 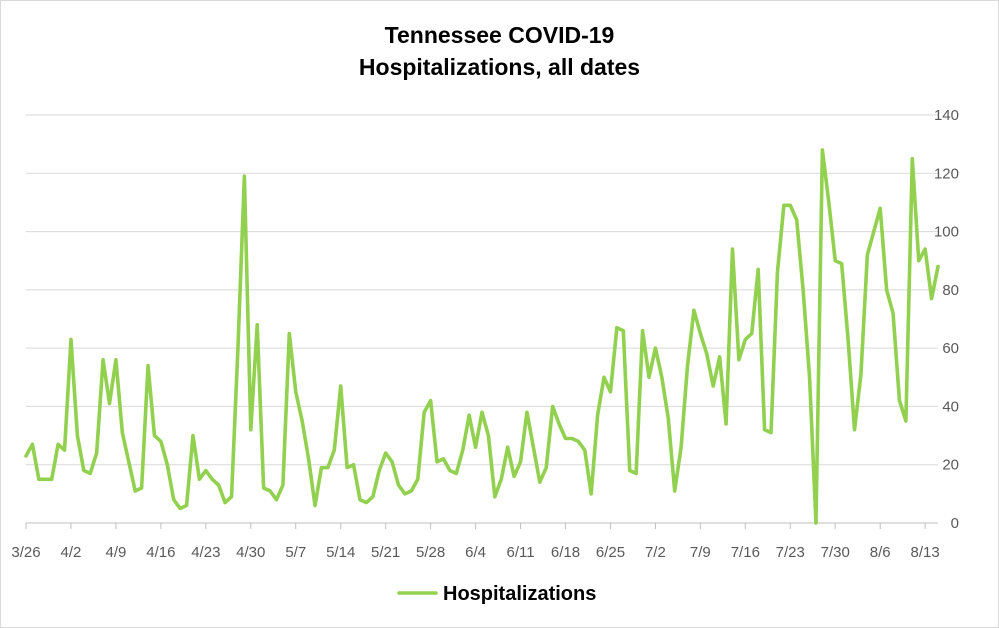 What do you see at coordinates (499, 67) in the screenshot?
I see `chart-subtitle: Hospitalizations, all dates` at bounding box center [499, 67].